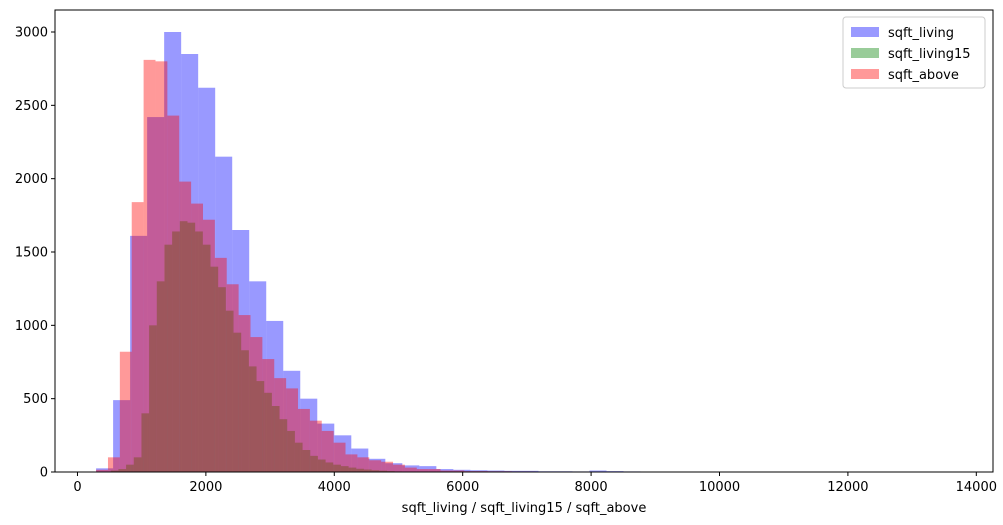 The image size is (1003, 525). I want to click on x-tick-label: 10000, so click(719, 487).